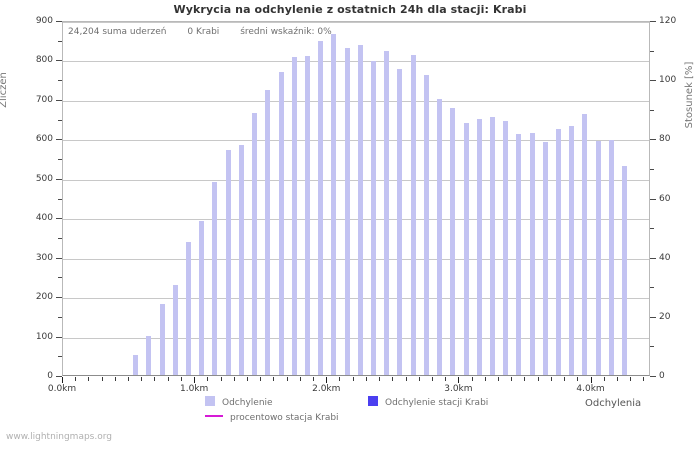 The height and width of the screenshot is (450, 700). What do you see at coordinates (665, 139) in the screenshot?
I see `axis-tick-label: 80` at bounding box center [665, 139].